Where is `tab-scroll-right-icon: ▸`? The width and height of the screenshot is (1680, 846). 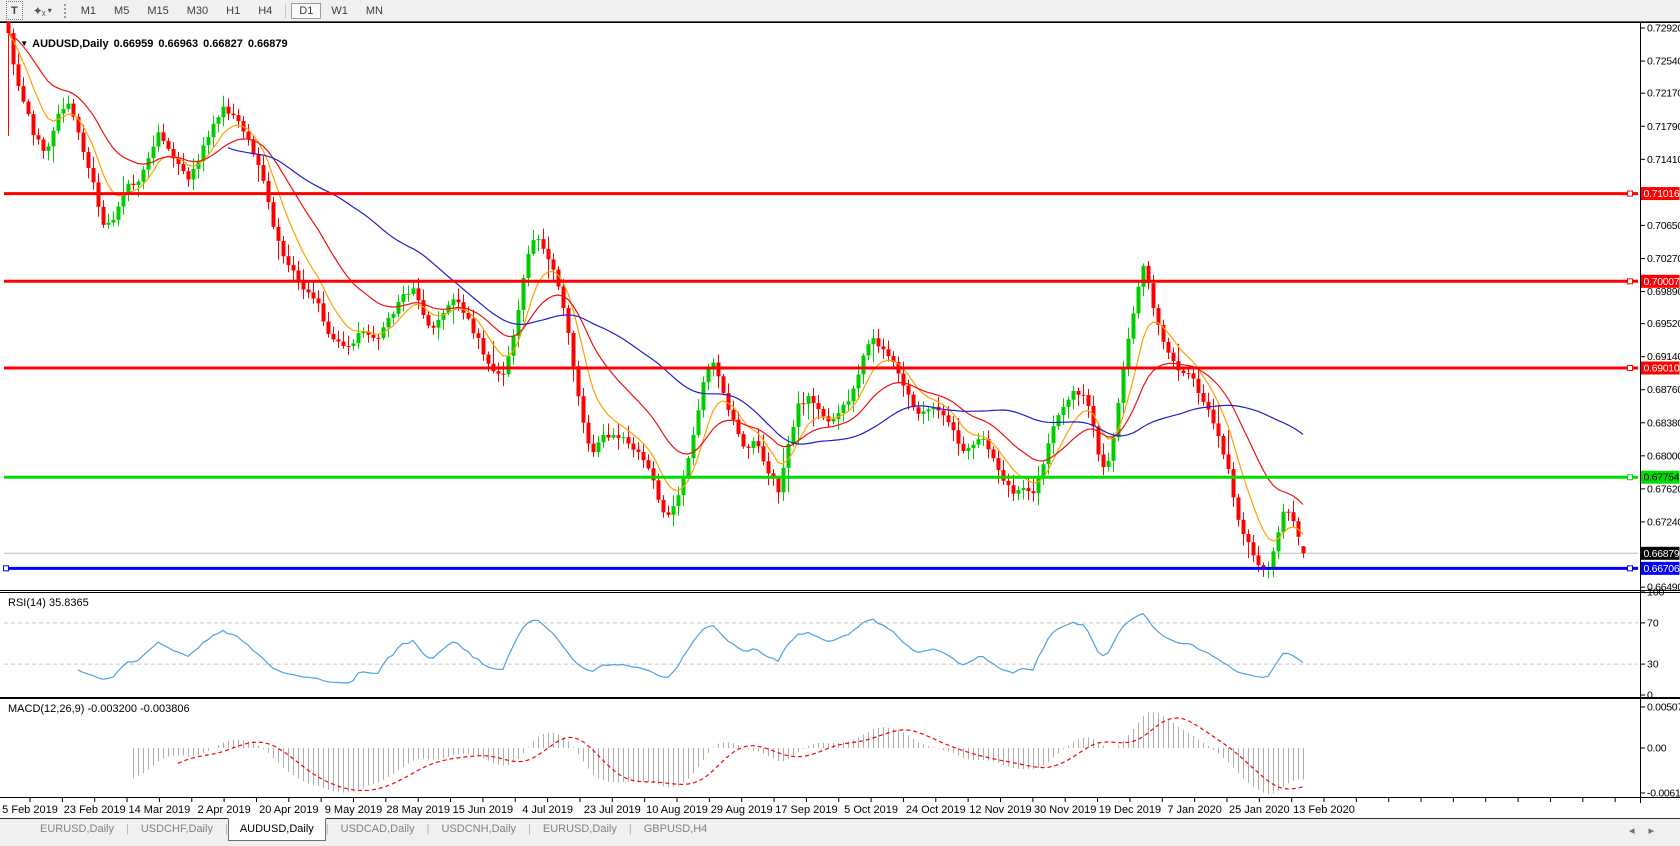 tab-scroll-right-icon: ▸ is located at coordinates (1658, 831).